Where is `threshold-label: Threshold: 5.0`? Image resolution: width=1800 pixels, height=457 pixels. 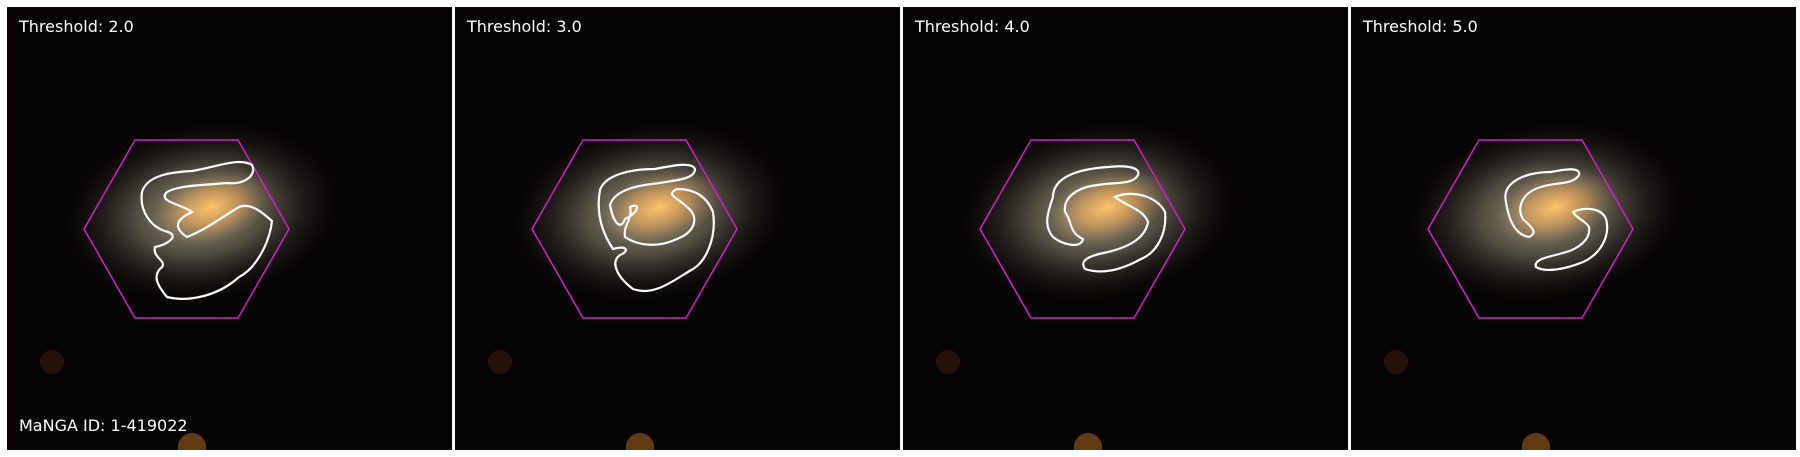 threshold-label: Threshold: 5.0 is located at coordinates (1420, 26).